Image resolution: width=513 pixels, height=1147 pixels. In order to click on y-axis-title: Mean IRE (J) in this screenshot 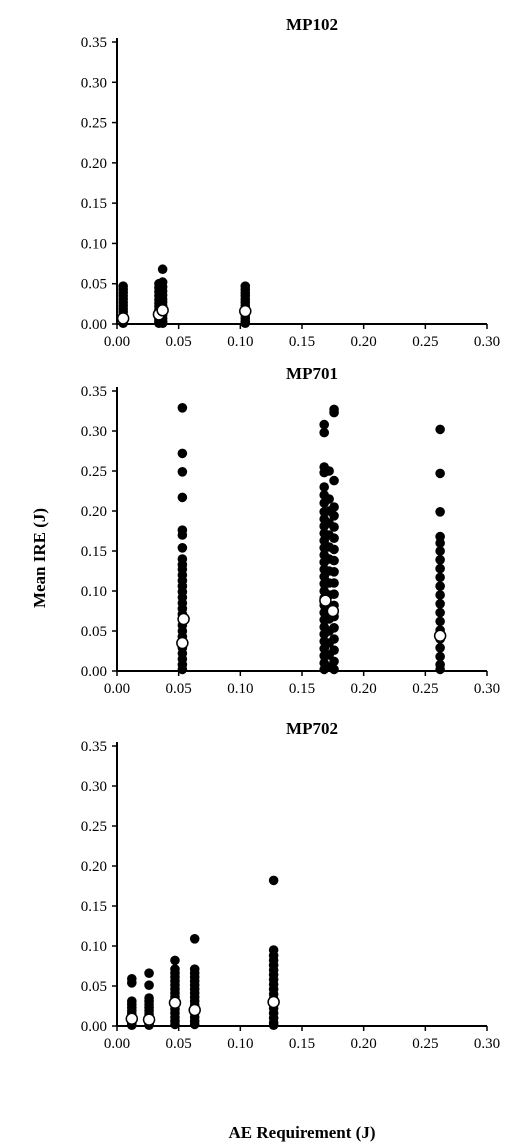, I will do `click(39, 558)`.